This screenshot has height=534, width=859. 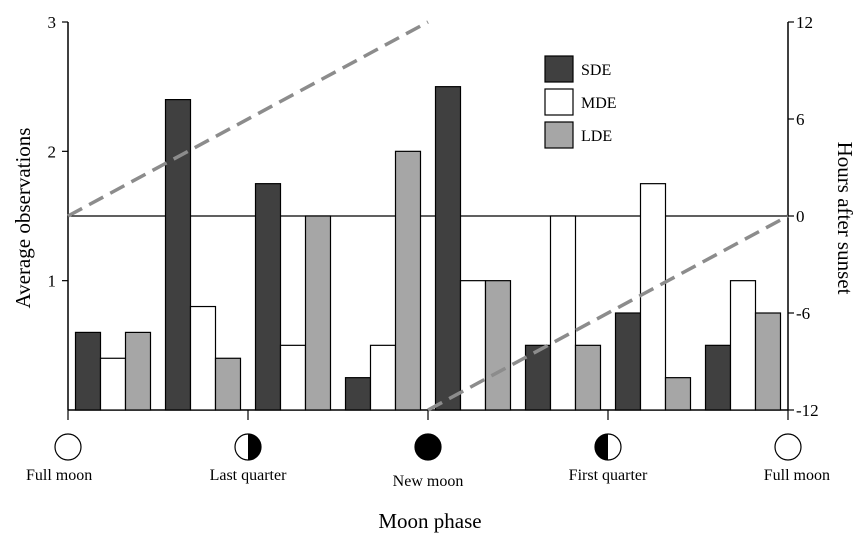 What do you see at coordinates (845, 218) in the screenshot?
I see `y2-axis-title: Hours after sunset` at bounding box center [845, 218].